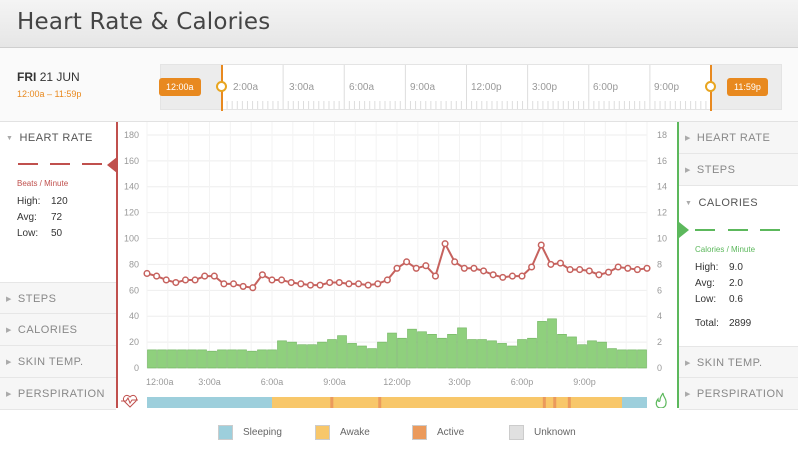 The height and width of the screenshot is (456, 798). I want to click on stat-label: Avg:, so click(27, 217).